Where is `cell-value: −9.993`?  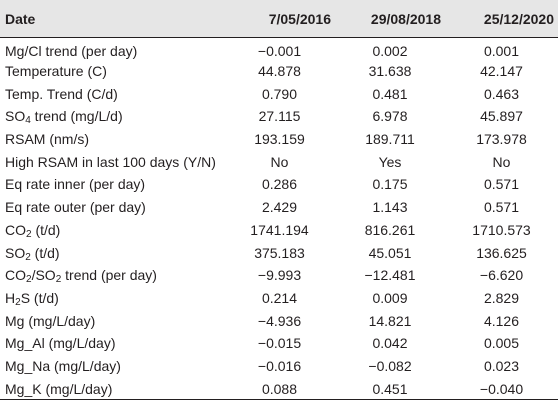 cell-value: −9.993 is located at coordinates (279, 275).